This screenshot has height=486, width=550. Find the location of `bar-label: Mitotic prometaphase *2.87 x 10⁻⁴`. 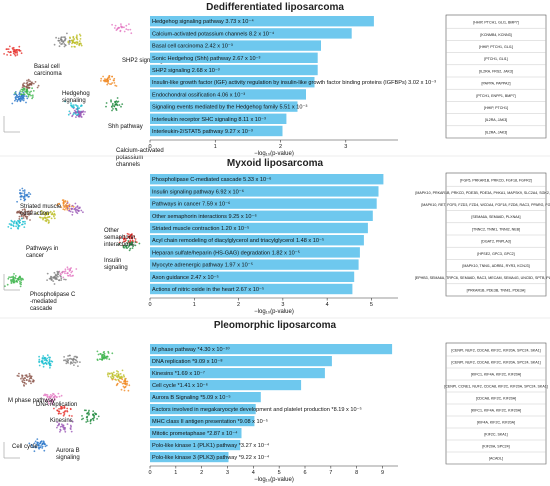

bar-label: Mitotic prometaphase *2.87 x 10⁻⁴ is located at coordinates (195, 433).